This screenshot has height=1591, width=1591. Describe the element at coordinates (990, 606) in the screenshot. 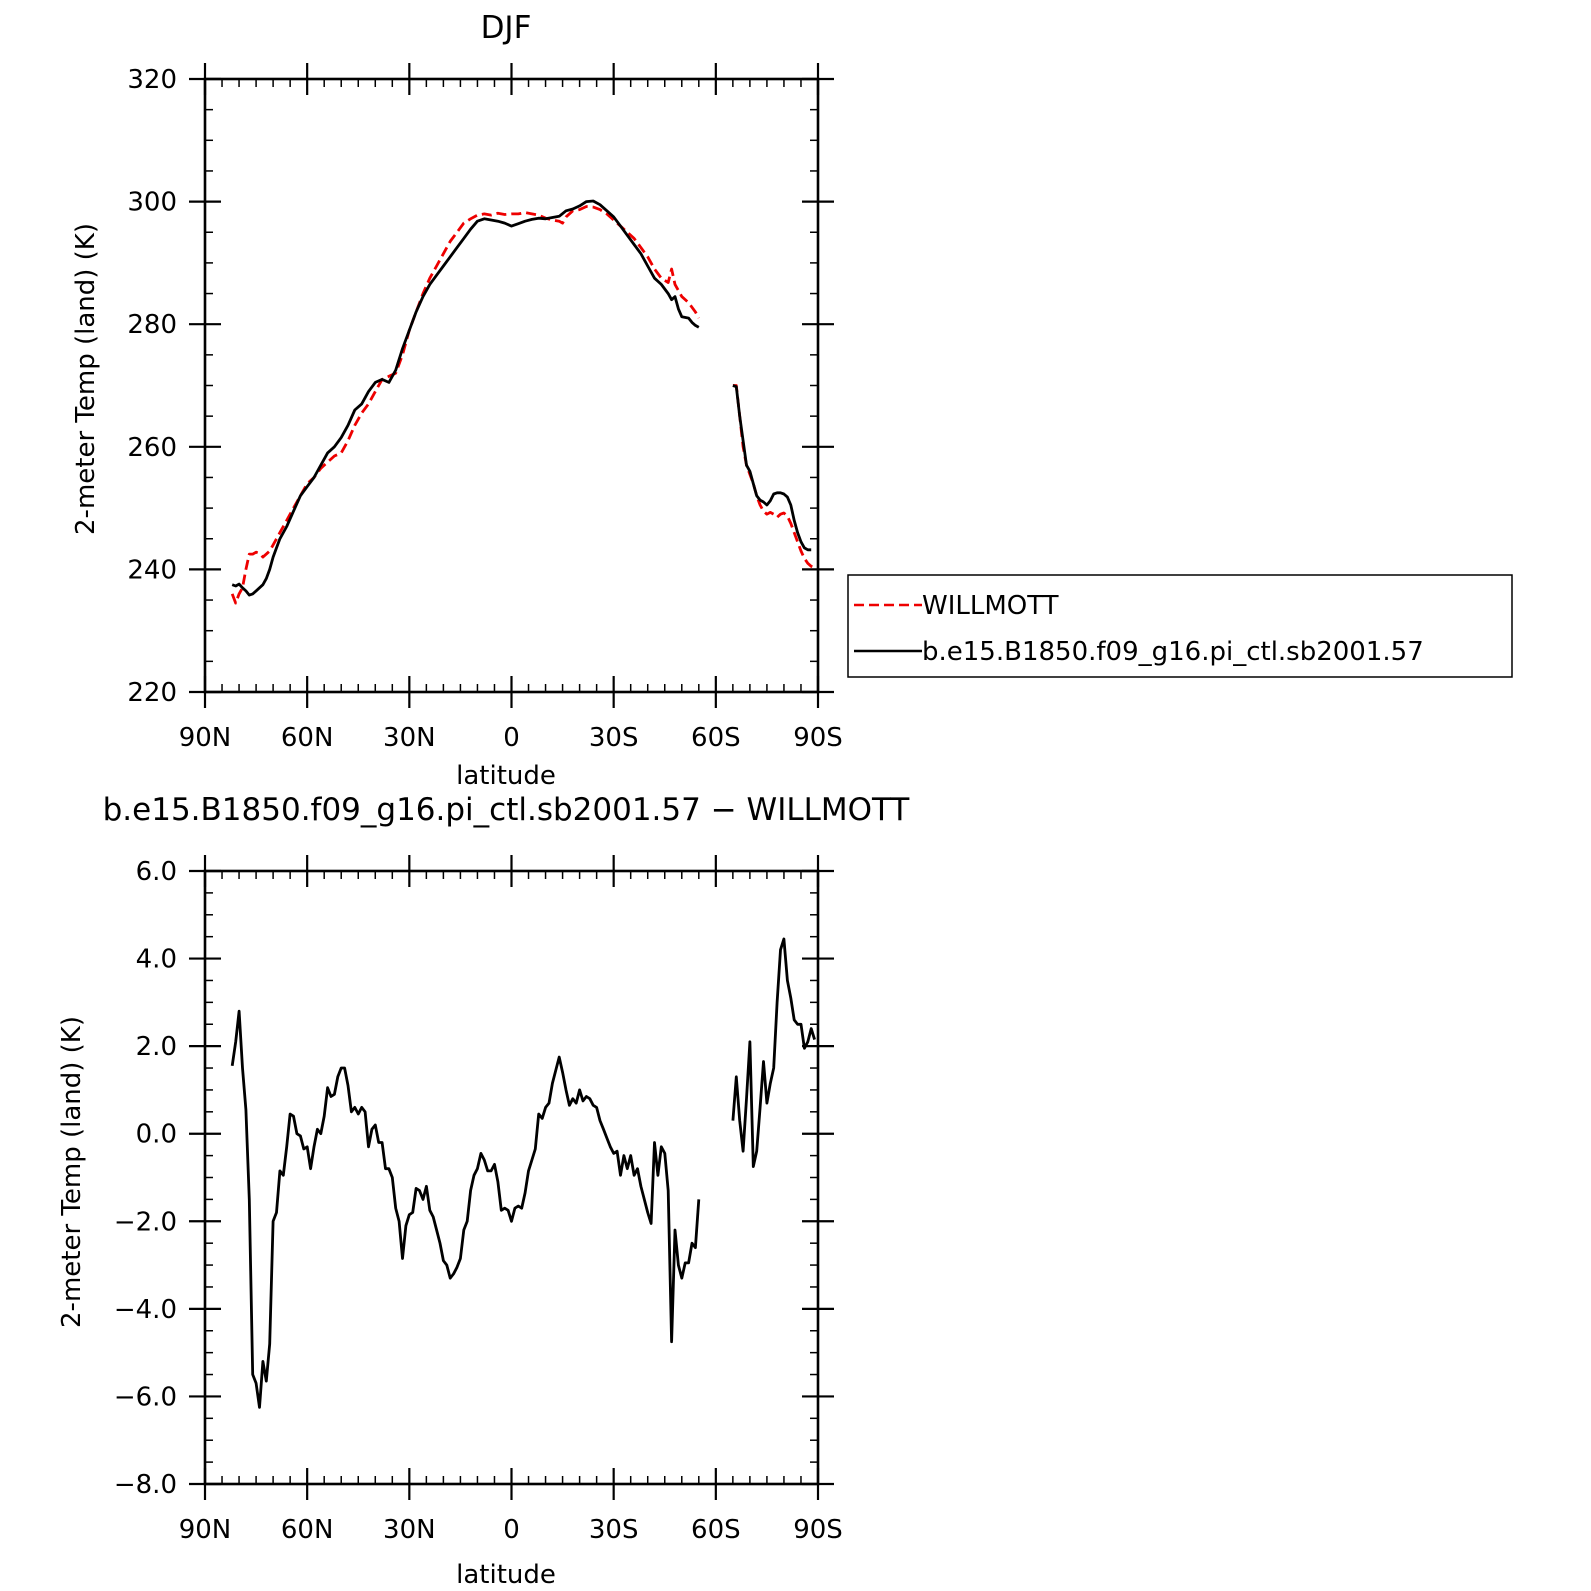

I see `legend-label-willmott: WILLMOTT` at that location.